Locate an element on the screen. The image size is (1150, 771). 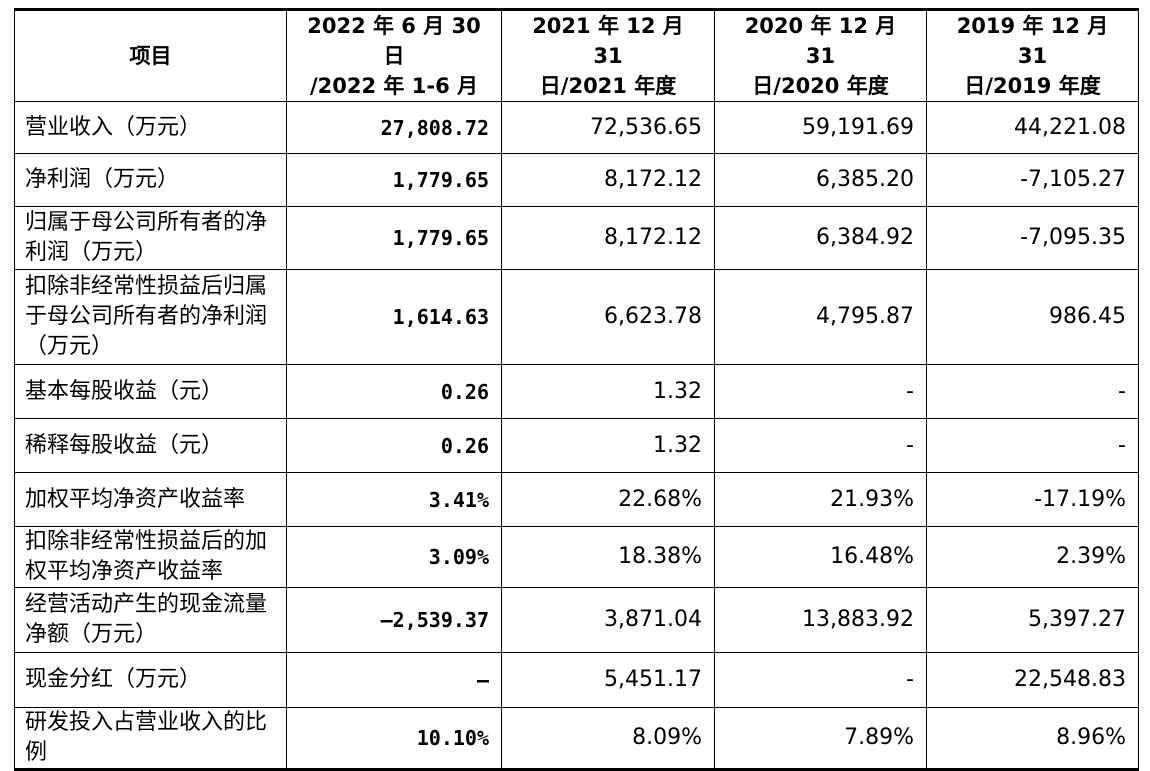
cell-value: 59,191.69 is located at coordinates (820, 127).